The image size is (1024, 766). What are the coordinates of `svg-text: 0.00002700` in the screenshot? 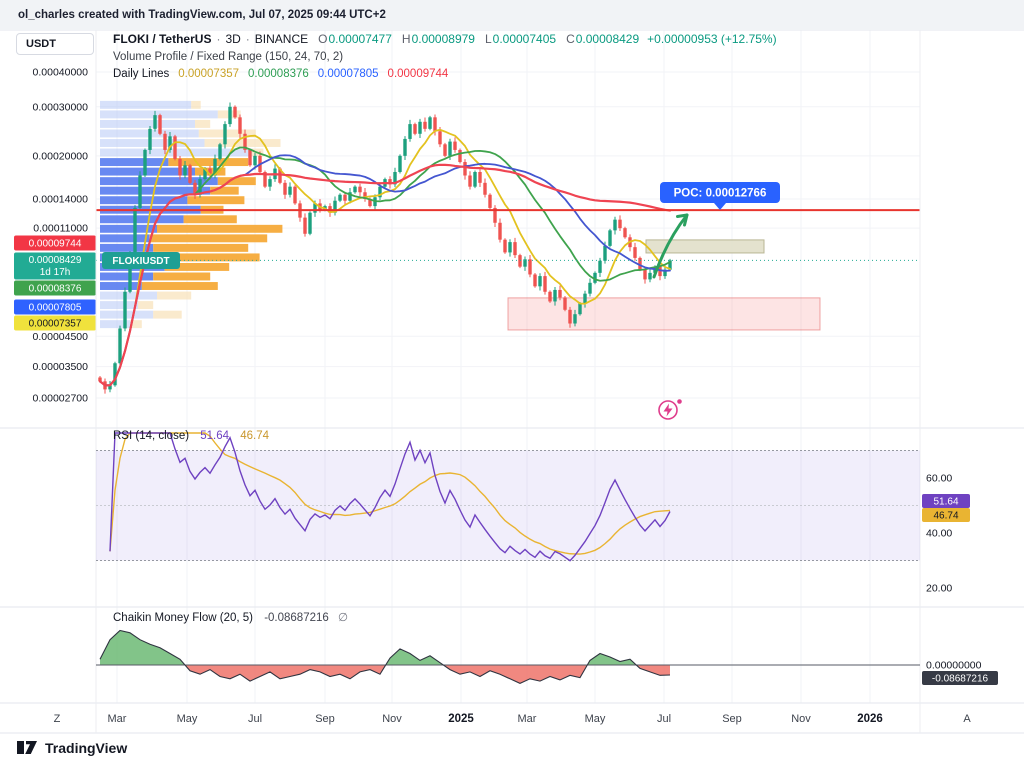 It's located at (61, 399).